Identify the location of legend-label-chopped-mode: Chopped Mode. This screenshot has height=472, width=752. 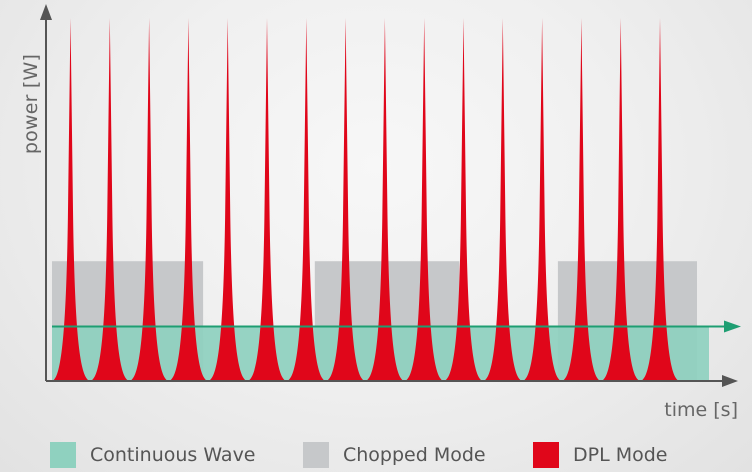
(414, 455).